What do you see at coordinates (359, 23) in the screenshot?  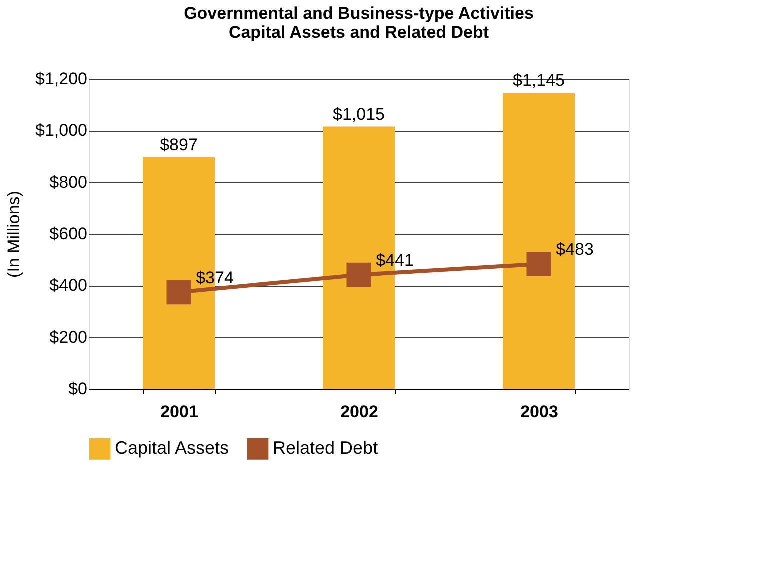 I see `chart-title: Governmental and Business-type Activities Capital Assets and Related Debt` at bounding box center [359, 23].